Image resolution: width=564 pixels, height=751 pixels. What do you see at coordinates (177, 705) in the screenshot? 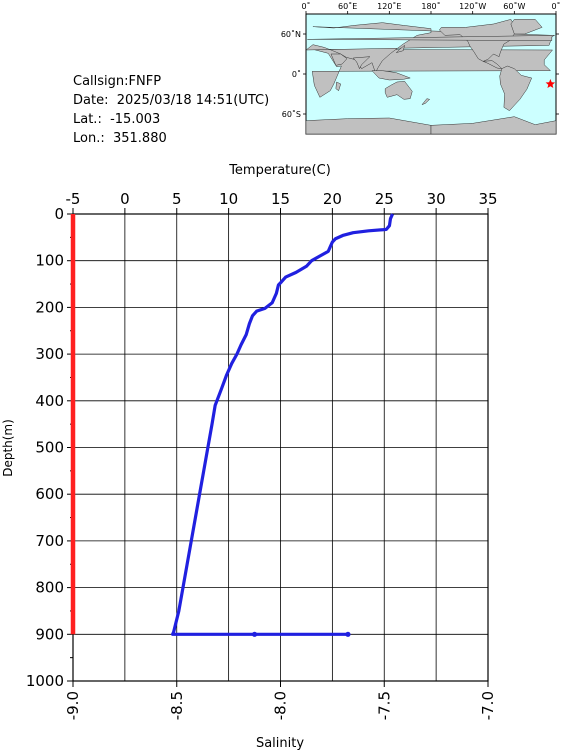
I see `salinity-tick-label: -8.5` at bounding box center [177, 705].